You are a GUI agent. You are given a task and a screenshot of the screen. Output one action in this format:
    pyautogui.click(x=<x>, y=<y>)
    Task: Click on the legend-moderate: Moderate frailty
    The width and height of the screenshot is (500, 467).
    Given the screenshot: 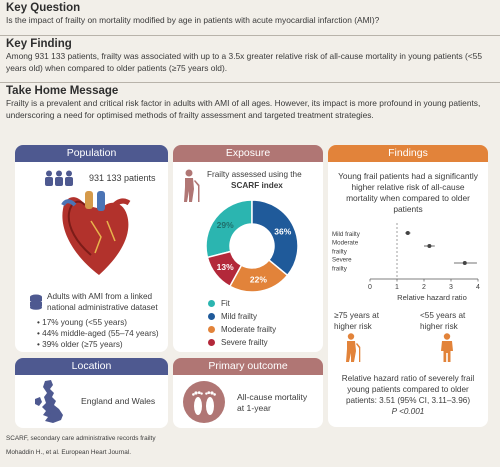 What is the action you would take?
    pyautogui.click(x=242, y=329)
    